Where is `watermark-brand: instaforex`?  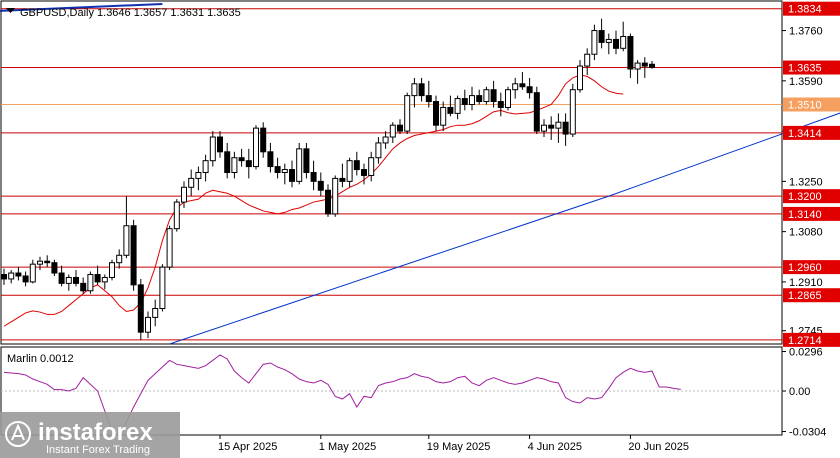 watermark-brand: instaforex is located at coordinates (95, 432).